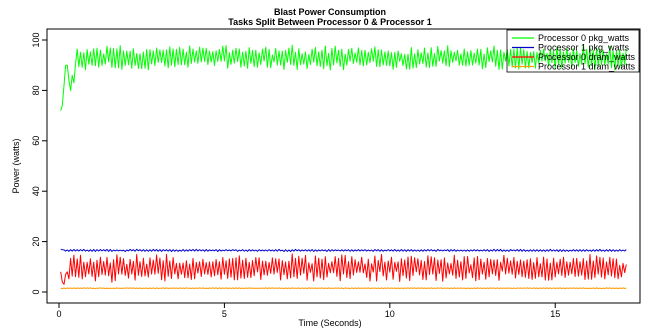 This screenshot has width=654, height=332. What do you see at coordinates (16, 165) in the screenshot?
I see `y-axis-label: Power (watts)` at bounding box center [16, 165].